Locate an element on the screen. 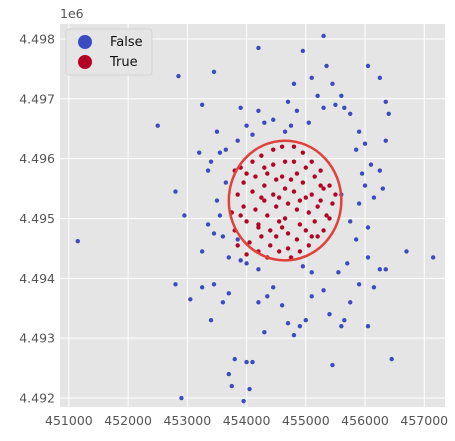 The width and height of the screenshot is (455, 441). x-tick-label: 456000 is located at coordinates (365, 420).